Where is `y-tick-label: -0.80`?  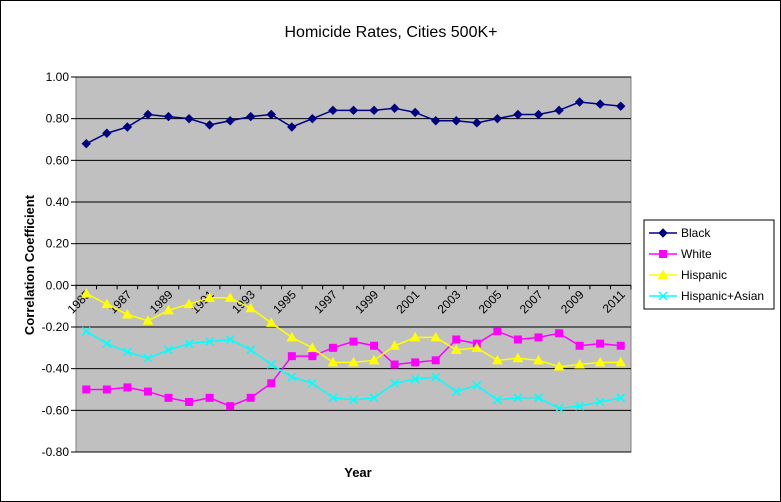
y-tick-label: -0.80 is located at coordinates (56, 452).